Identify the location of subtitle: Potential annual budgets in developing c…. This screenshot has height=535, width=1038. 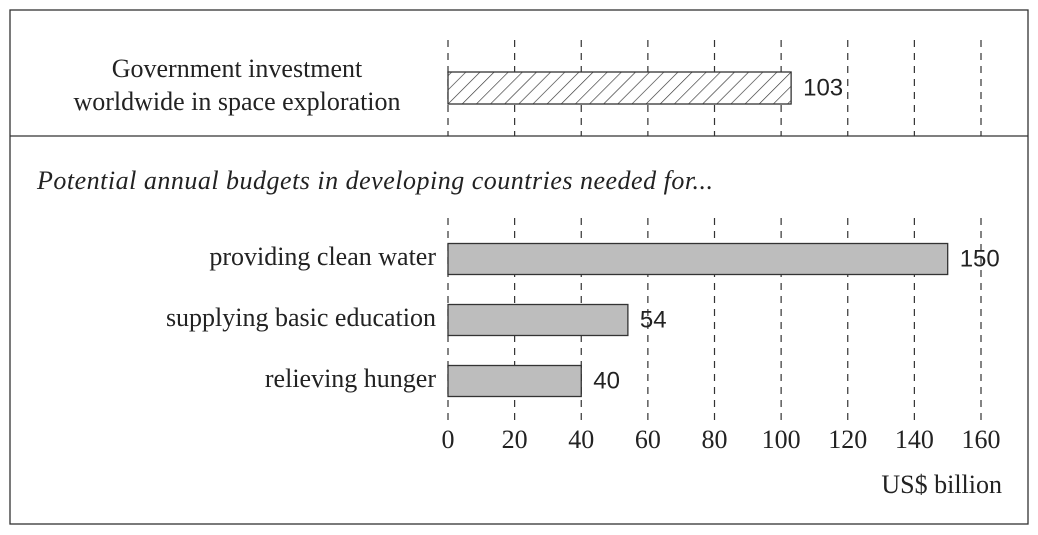
(375, 180).